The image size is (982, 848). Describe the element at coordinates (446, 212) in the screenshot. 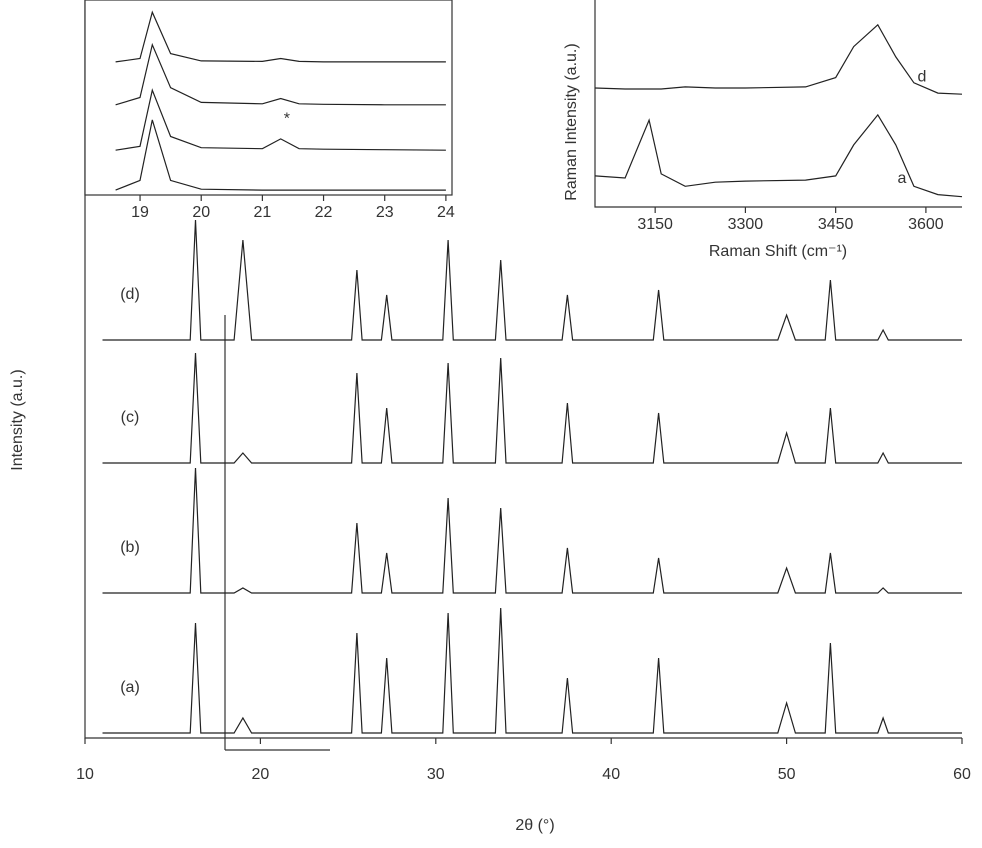

I see `x-tick-label: 24` at that location.